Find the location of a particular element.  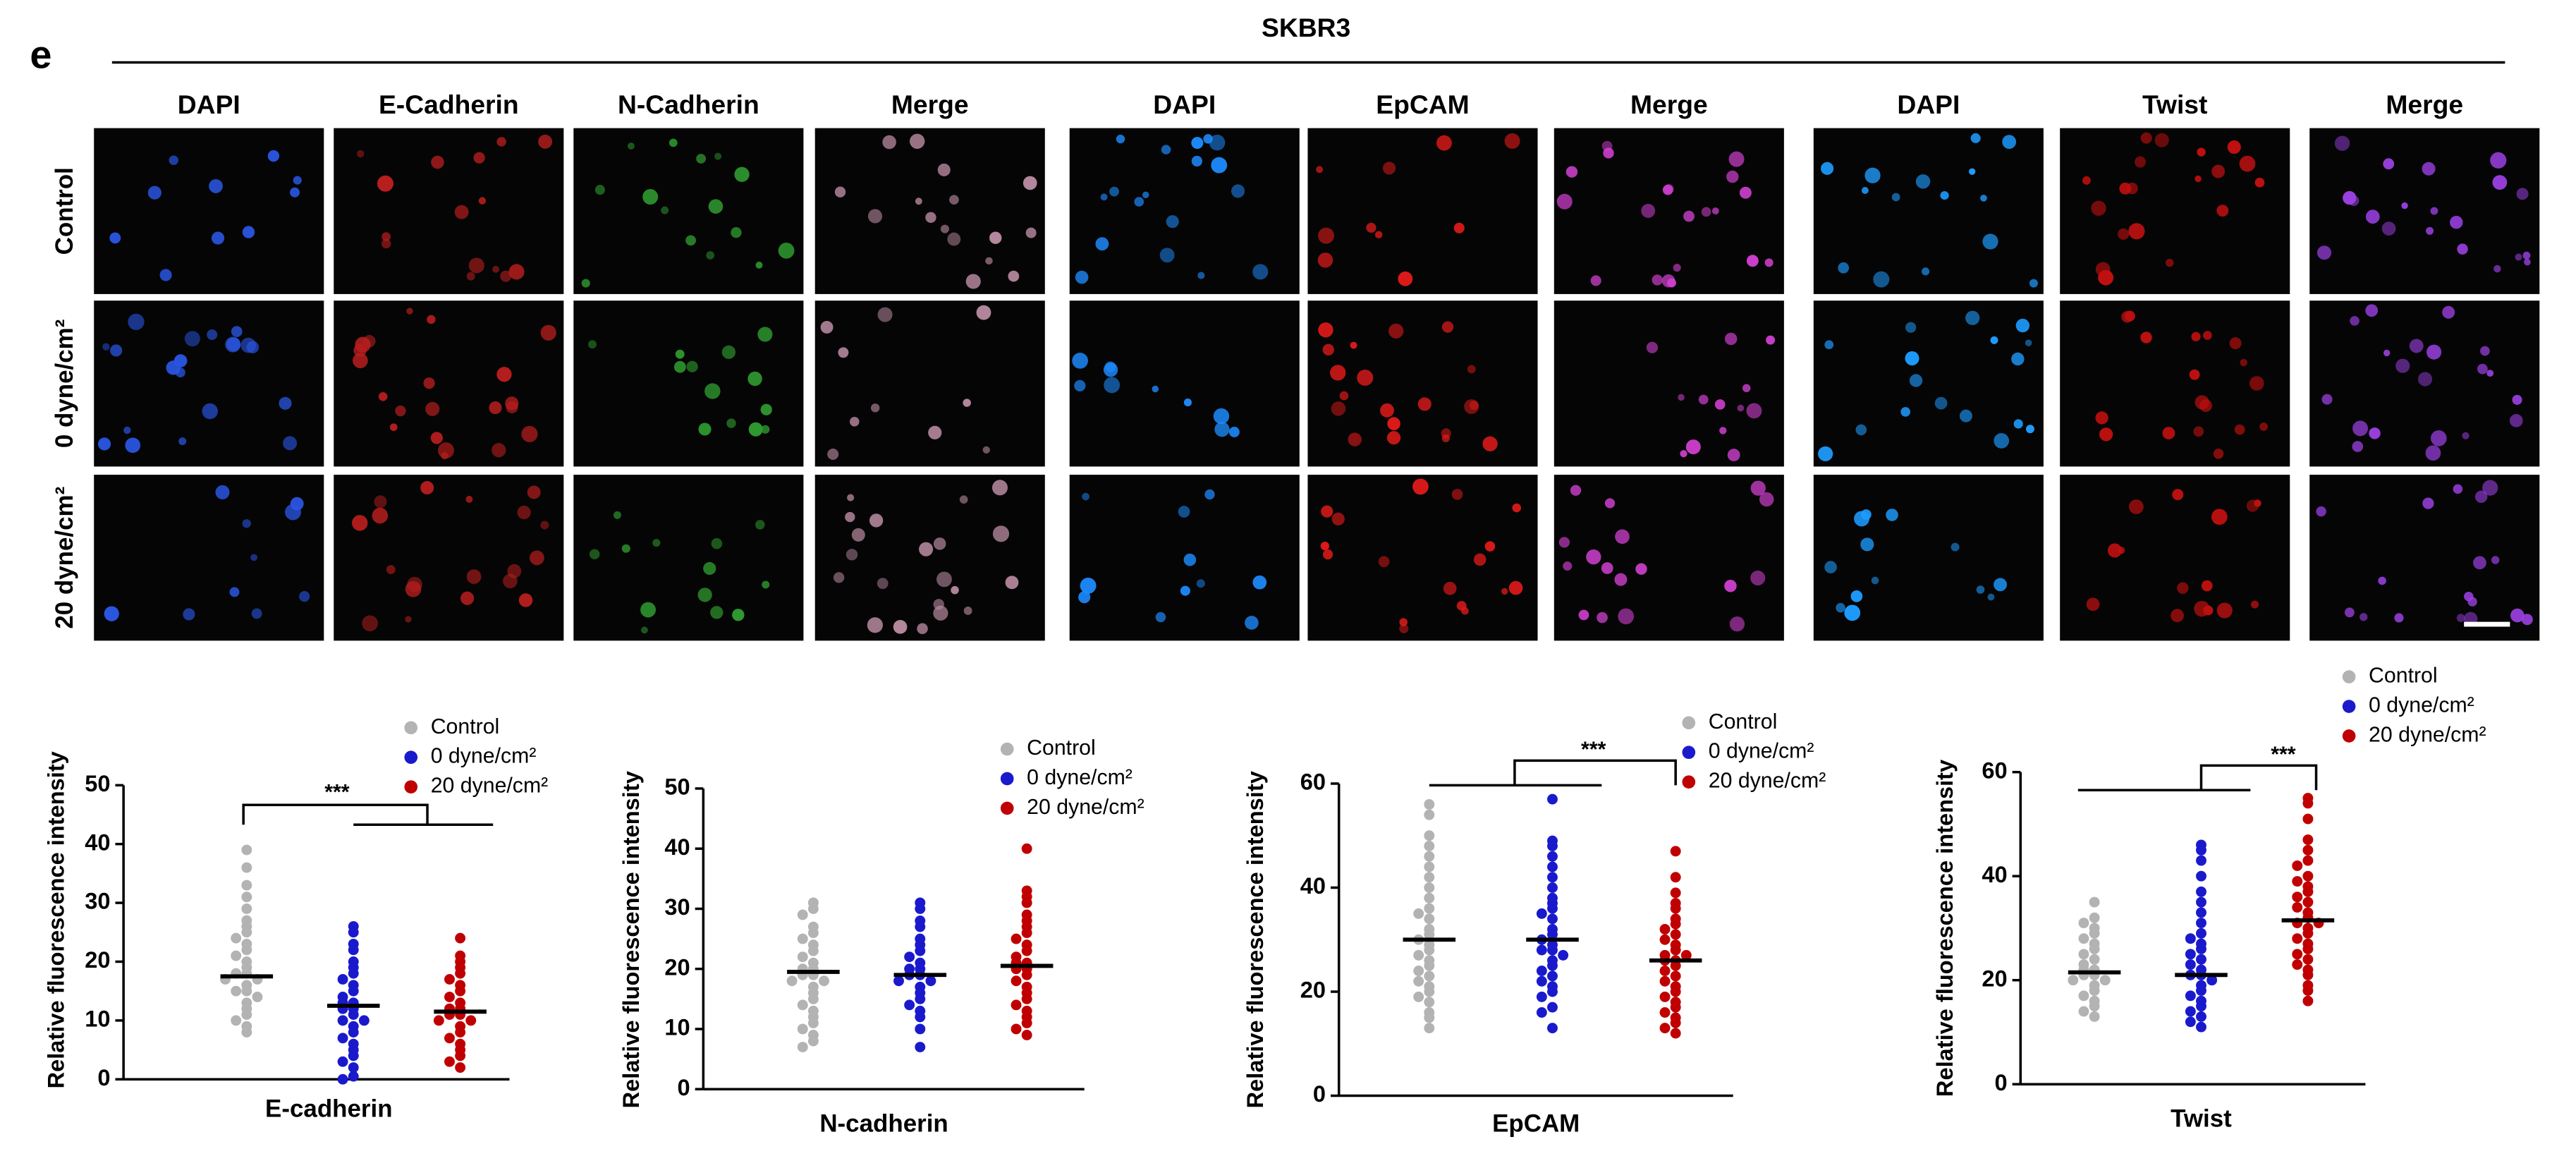

channel-header: DAPI is located at coordinates (1929, 104).